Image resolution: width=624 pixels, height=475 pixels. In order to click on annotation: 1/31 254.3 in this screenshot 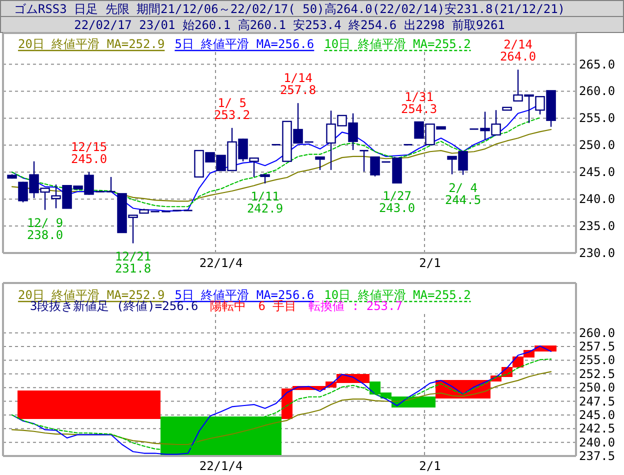, I will do `click(419, 103)`.